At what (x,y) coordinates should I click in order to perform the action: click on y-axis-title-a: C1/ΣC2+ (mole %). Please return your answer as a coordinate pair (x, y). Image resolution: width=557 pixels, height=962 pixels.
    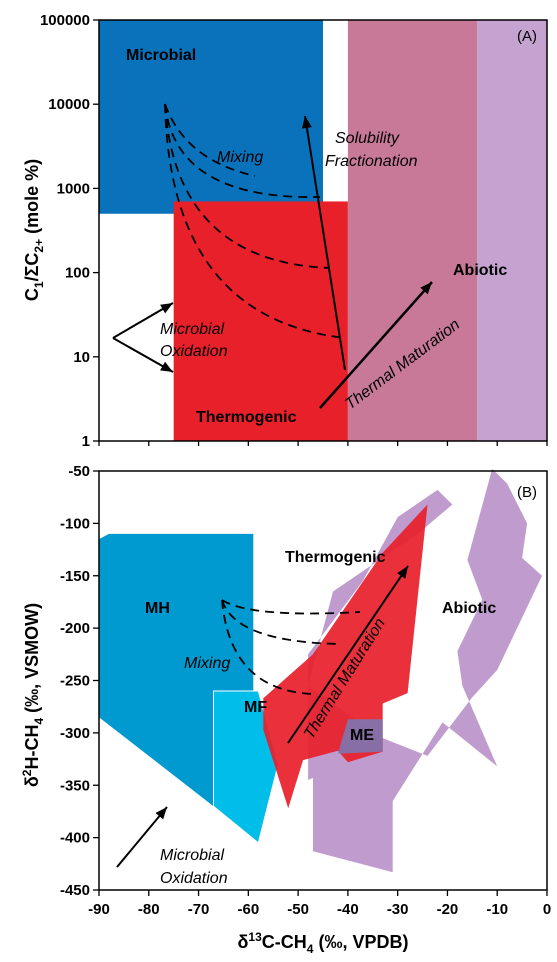
    Looking at the image, I should click on (34, 230).